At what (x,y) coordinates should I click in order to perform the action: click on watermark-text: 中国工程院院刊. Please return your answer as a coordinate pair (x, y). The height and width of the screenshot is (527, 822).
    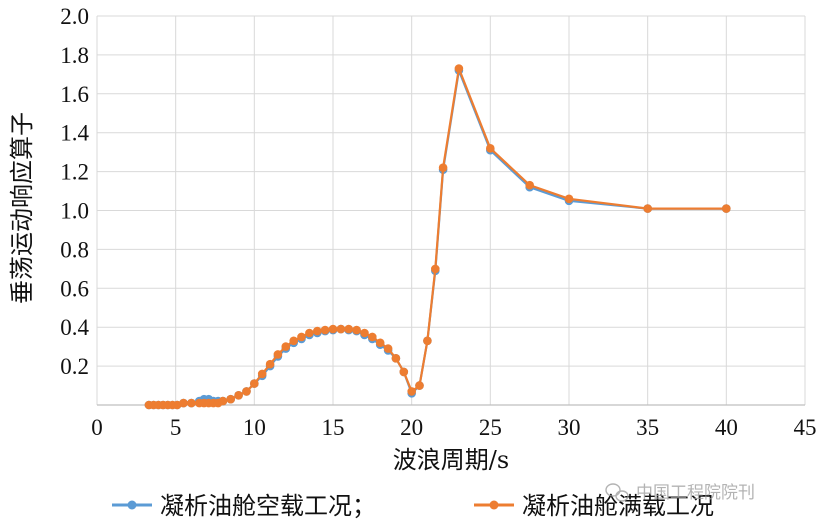
    Looking at the image, I should click on (695, 493).